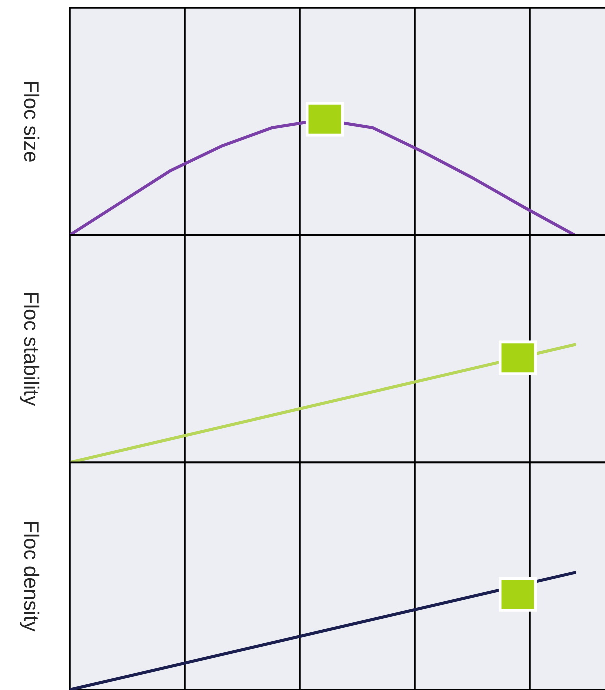  What do you see at coordinates (30, 349) in the screenshot?
I see `y-axis-title: Floc stability` at bounding box center [30, 349].